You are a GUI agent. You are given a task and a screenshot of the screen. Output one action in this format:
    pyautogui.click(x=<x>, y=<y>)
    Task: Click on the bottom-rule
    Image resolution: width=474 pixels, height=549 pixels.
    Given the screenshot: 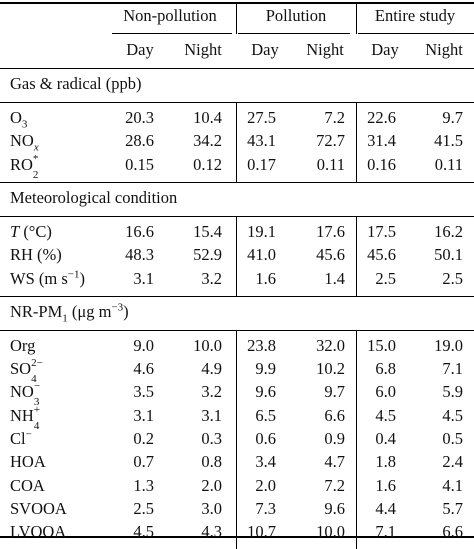 What is the action you would take?
    pyautogui.click(x=237, y=537)
    